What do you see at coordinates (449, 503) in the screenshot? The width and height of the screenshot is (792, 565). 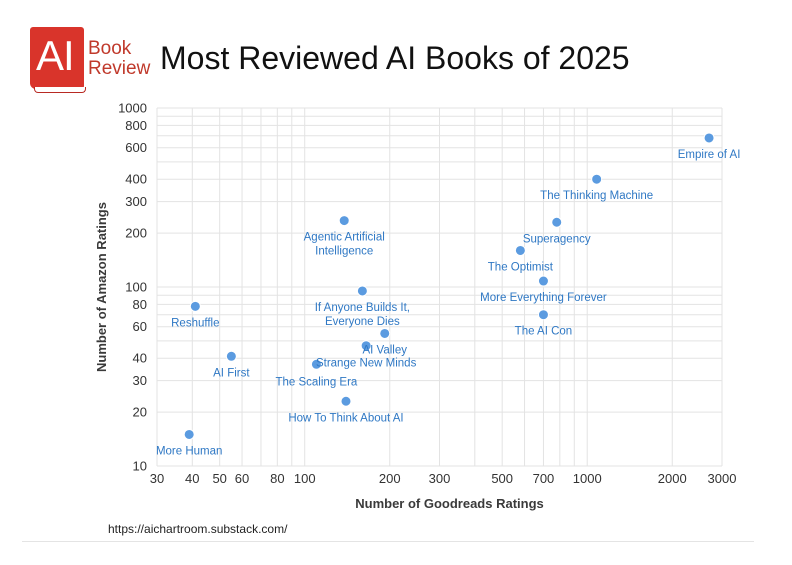 I see `x-axis-title: Number of Goodreads Ratings` at bounding box center [449, 503].